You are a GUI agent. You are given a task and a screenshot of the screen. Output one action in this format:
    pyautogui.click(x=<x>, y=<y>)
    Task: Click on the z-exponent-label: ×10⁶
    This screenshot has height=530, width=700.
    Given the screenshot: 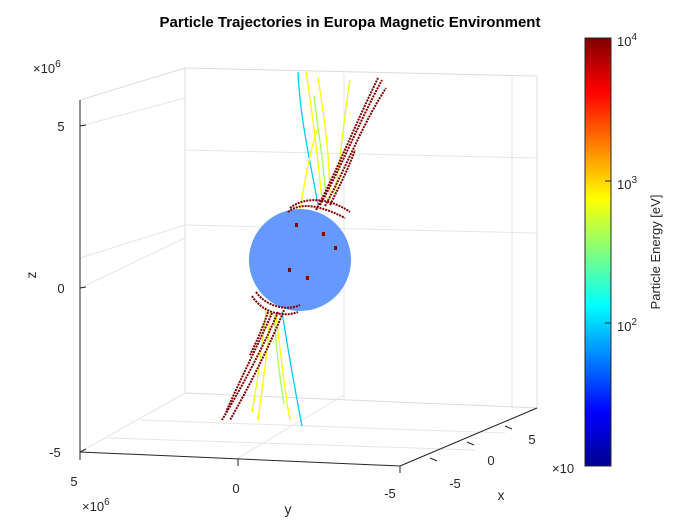 What is the action you would take?
    pyautogui.click(x=47, y=67)
    